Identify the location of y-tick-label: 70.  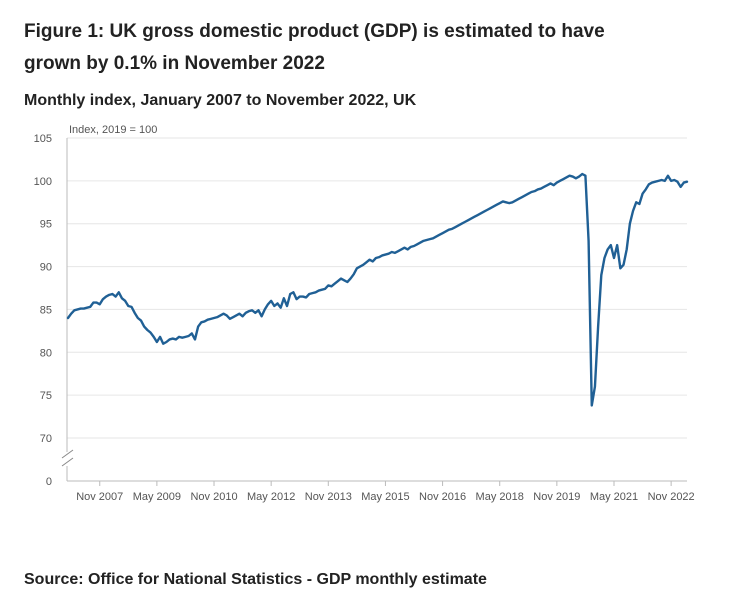
(46, 439).